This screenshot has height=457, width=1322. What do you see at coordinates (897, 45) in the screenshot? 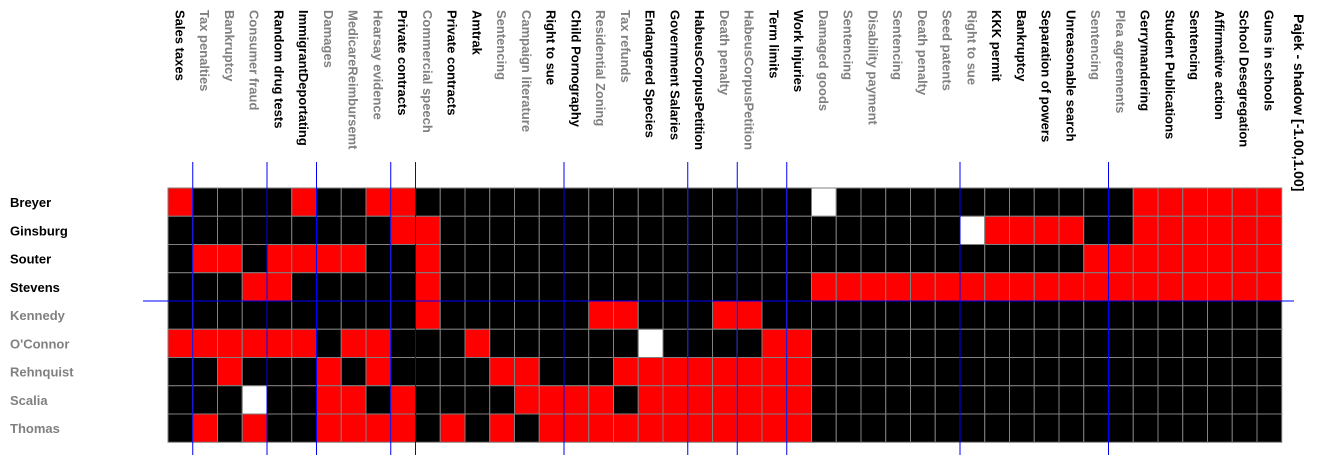
I see `column-label: Sentencing` at bounding box center [897, 45].